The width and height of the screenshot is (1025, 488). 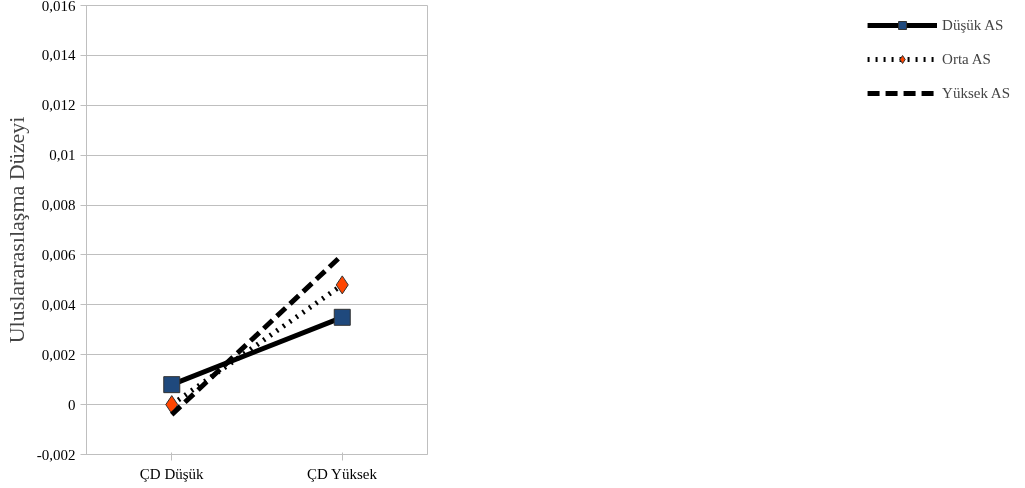 I want to click on y-tick-label: 0,004, so click(x=58, y=304).